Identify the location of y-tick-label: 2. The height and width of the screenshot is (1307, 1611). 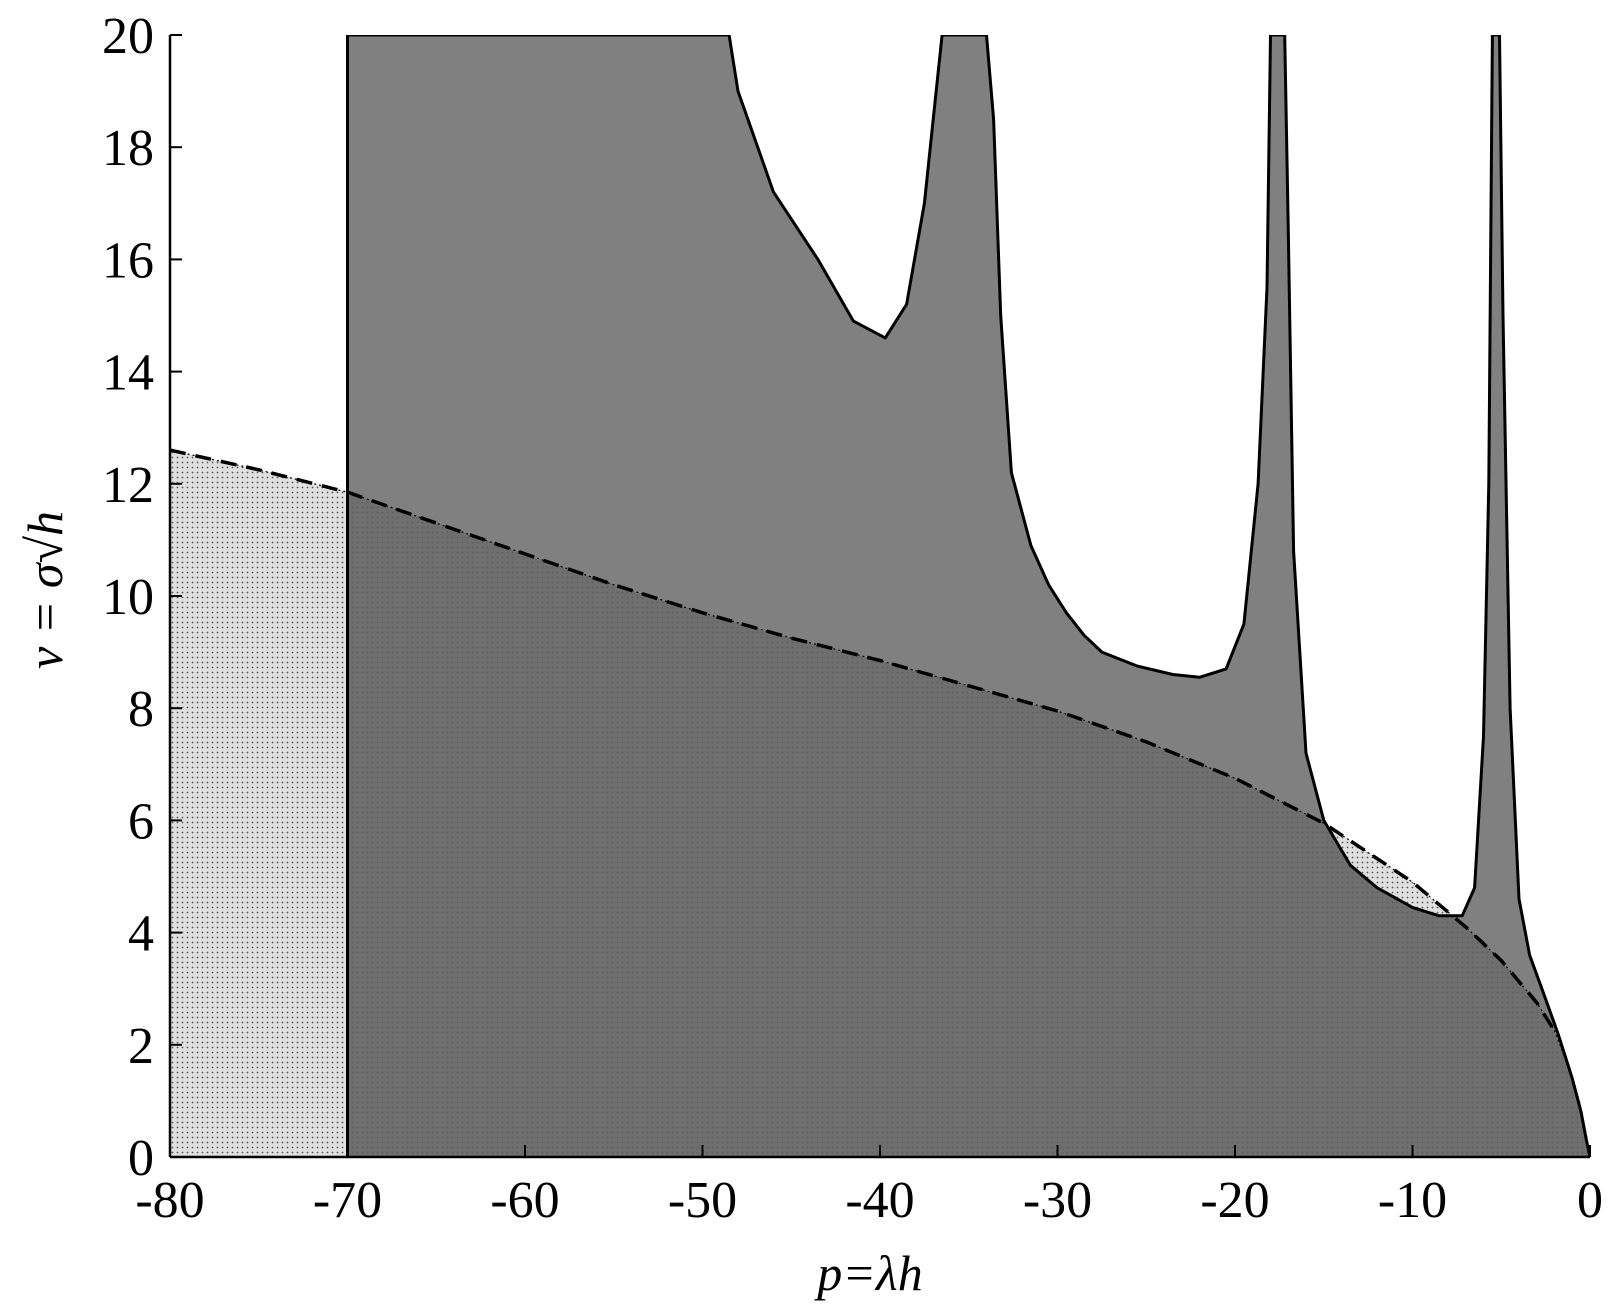
(141, 1046).